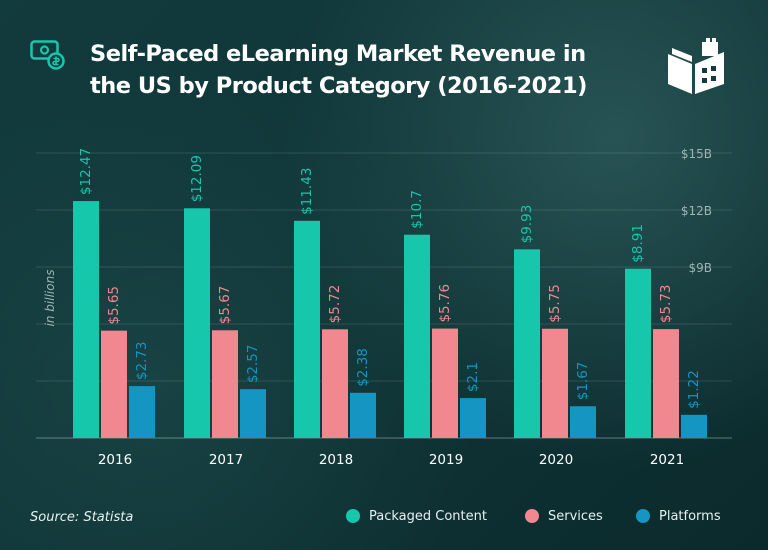 The height and width of the screenshot is (550, 768). What do you see at coordinates (363, 367) in the screenshot?
I see `bar-value-label: $2.38` at bounding box center [363, 367].